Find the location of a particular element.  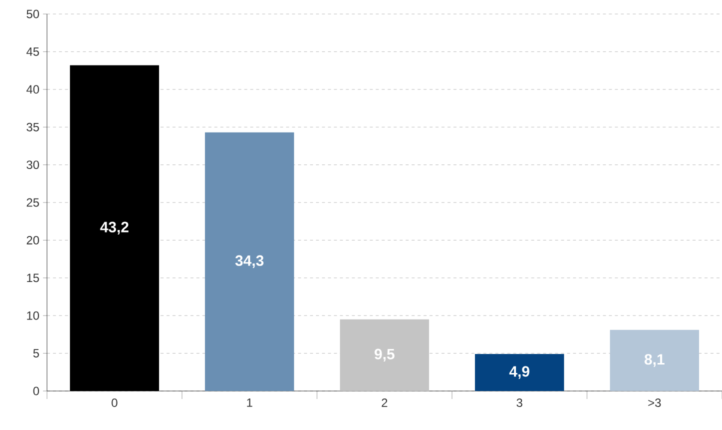

data-label: 9,5 is located at coordinates (384, 355).